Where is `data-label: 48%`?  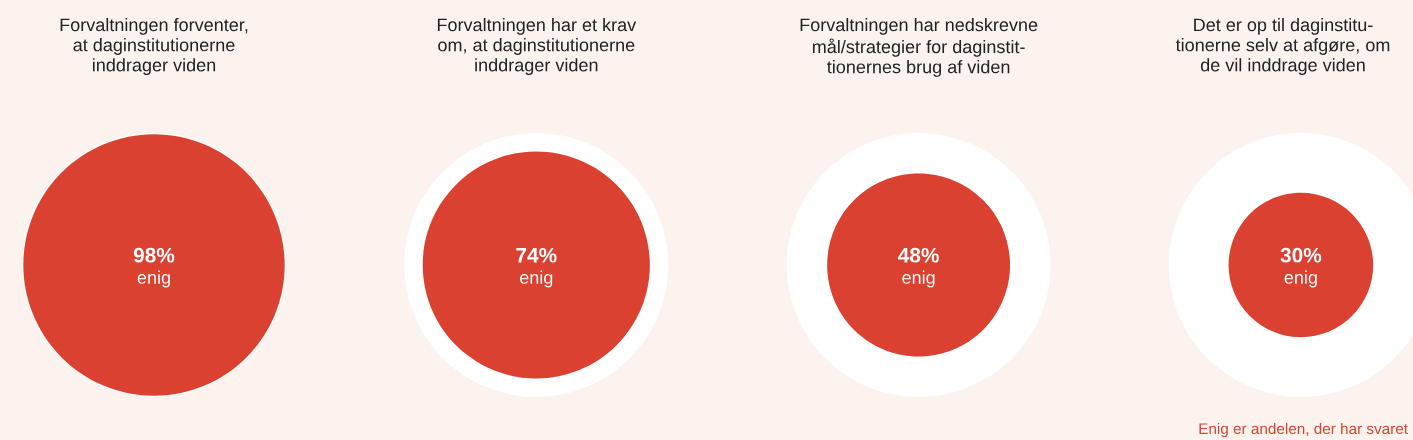
data-label: 48% is located at coordinates (918, 255).